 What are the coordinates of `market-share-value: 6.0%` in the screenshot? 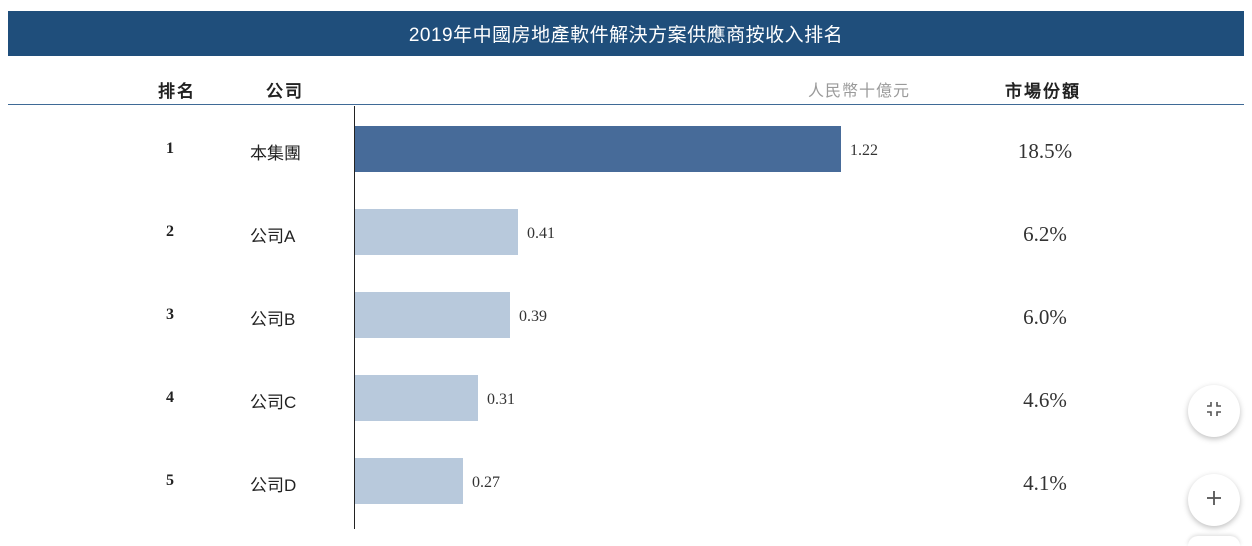 It's located at (1045, 317).